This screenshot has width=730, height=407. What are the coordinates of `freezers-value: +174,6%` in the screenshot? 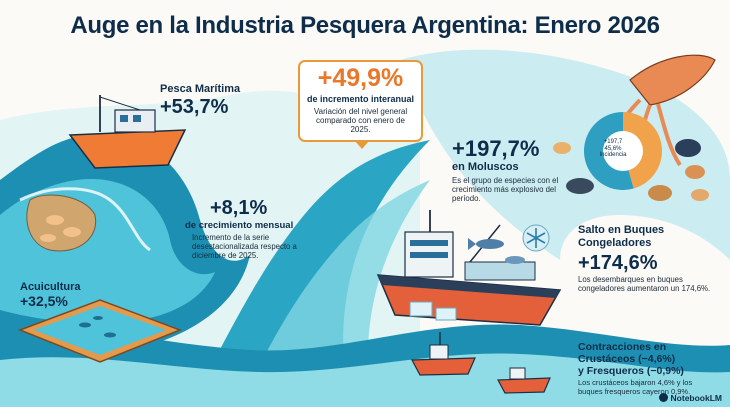 It's located at (618, 263).